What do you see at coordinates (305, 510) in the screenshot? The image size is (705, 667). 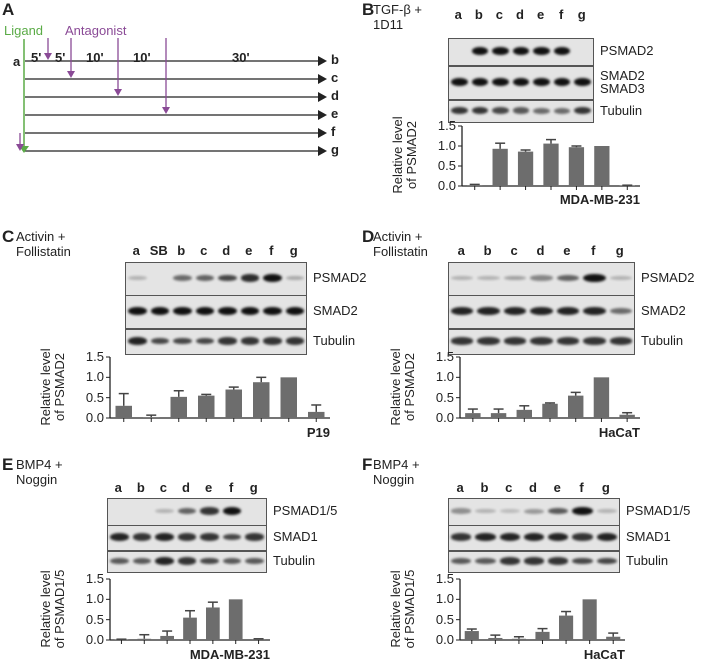 I see `blot-row-label: PSMAD1/5` at bounding box center [305, 510].